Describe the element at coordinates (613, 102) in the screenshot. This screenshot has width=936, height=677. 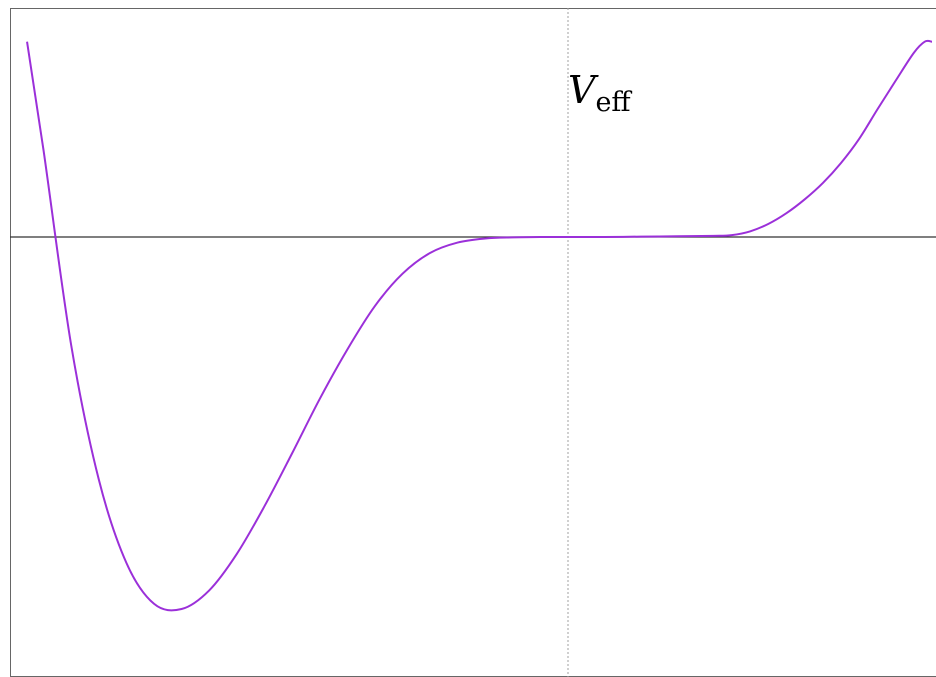
I see `curve-label-subscript: eff` at that location.